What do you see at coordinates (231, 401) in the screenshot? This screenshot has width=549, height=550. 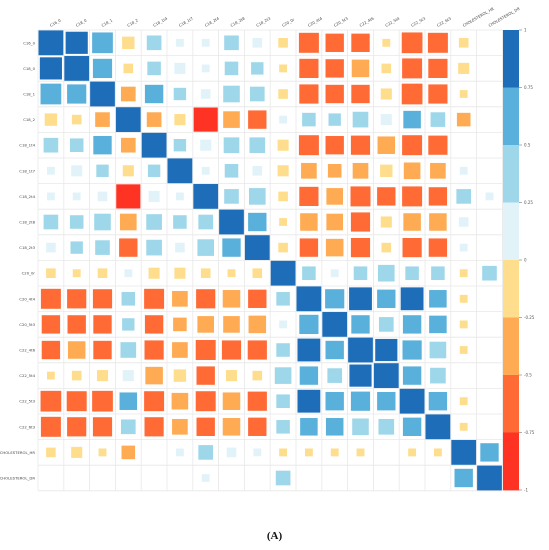 I see `heatmap-cell-C22_5t3-C18_2t8` at bounding box center [231, 401].